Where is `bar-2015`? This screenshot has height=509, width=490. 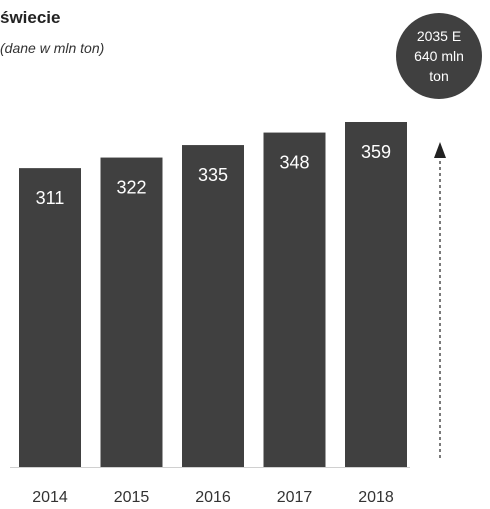 bar-2015 is located at coordinates (131, 312).